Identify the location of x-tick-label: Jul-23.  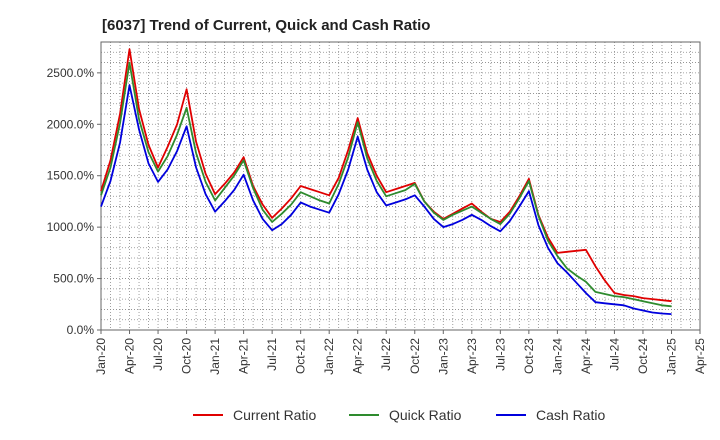
(500, 354).